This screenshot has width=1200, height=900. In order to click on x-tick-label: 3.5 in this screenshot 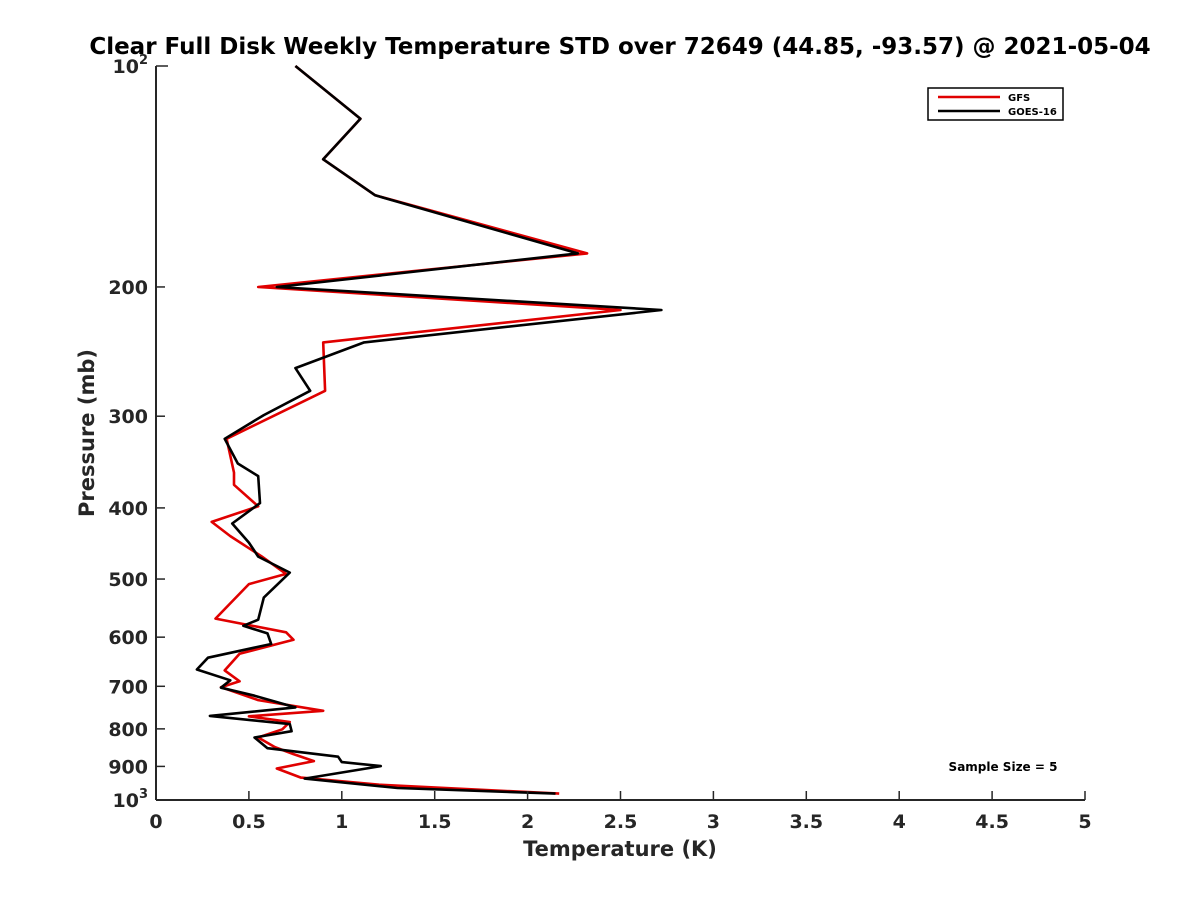, I will do `click(806, 822)`.